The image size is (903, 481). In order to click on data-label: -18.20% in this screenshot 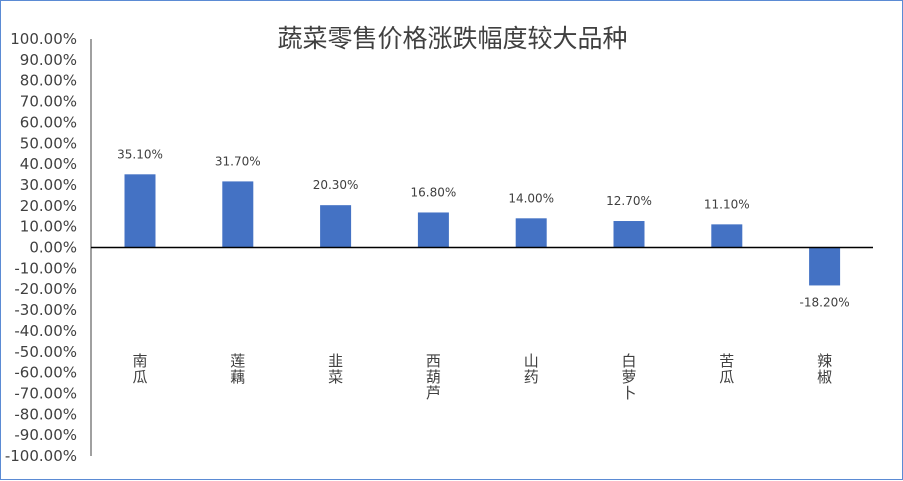, I will do `click(825, 302)`.